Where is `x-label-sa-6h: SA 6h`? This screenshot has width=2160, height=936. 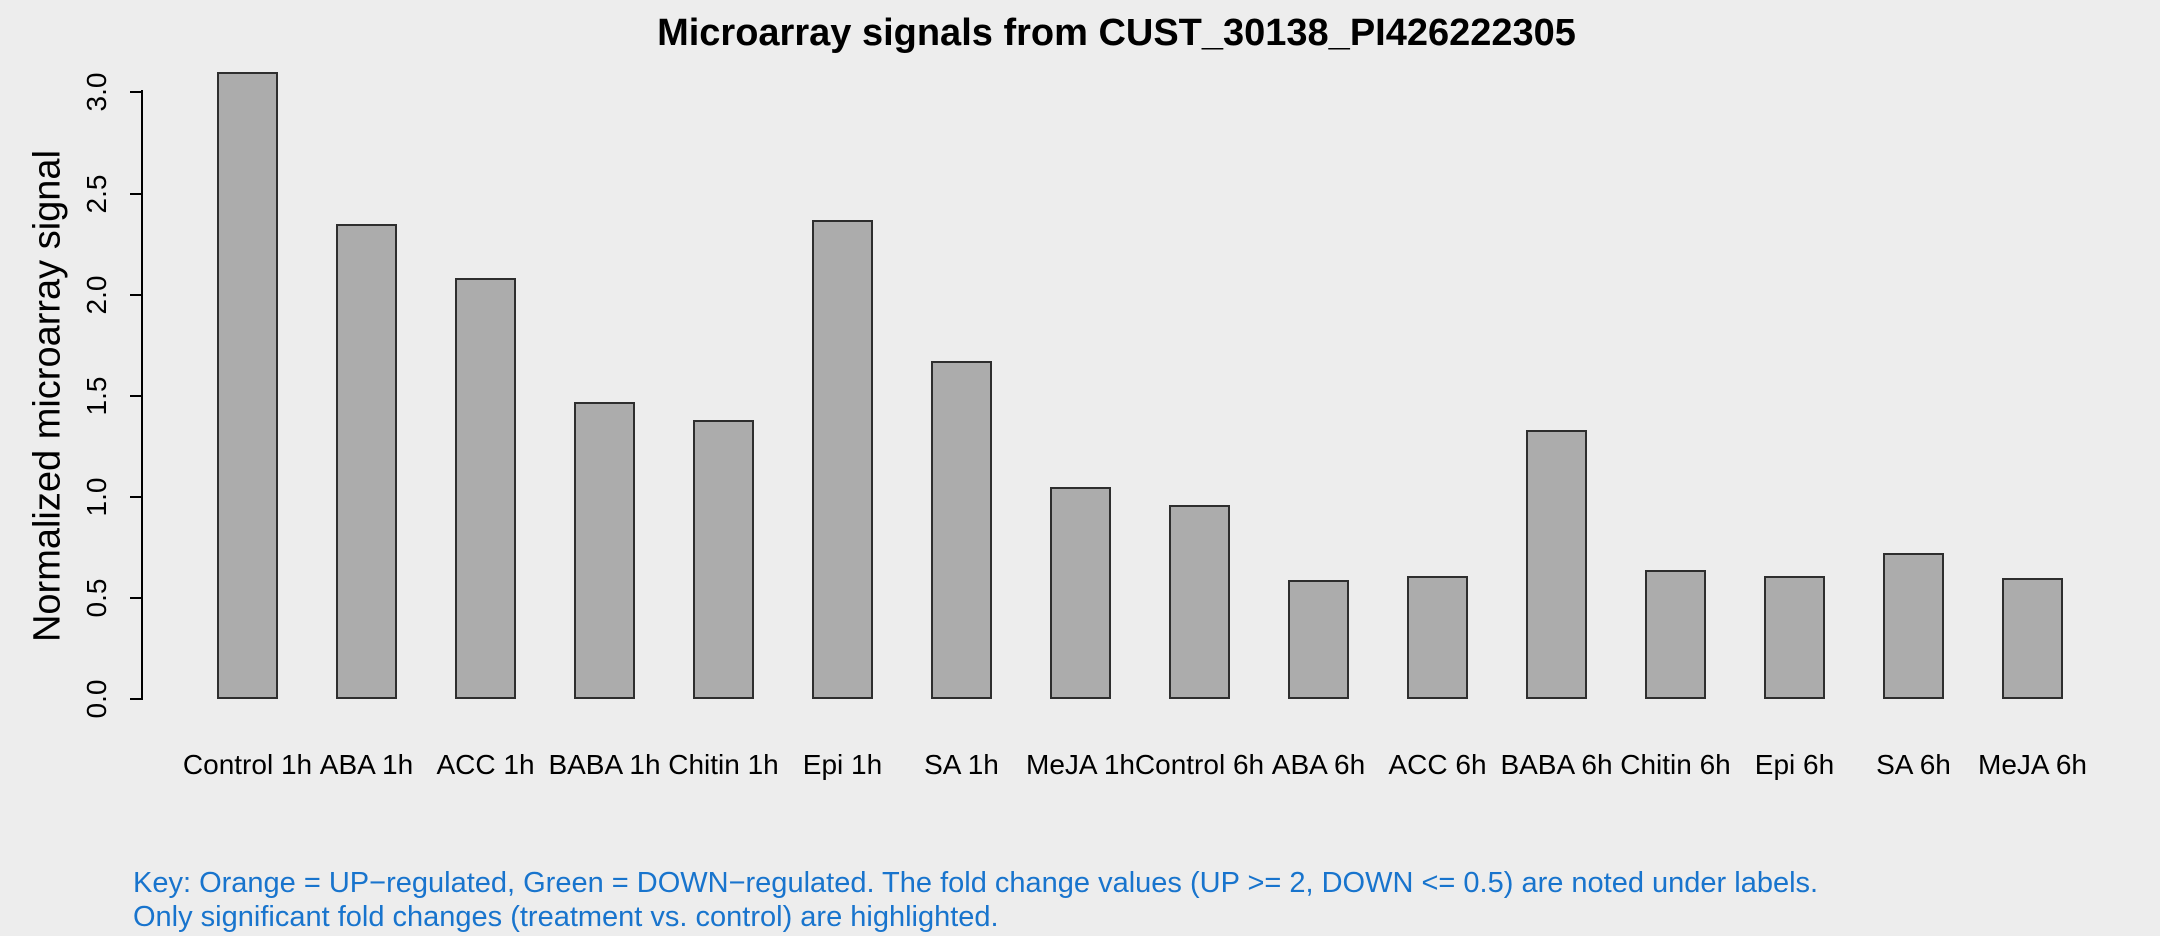
x-label-sa-6h: SA 6h is located at coordinates (1913, 764).